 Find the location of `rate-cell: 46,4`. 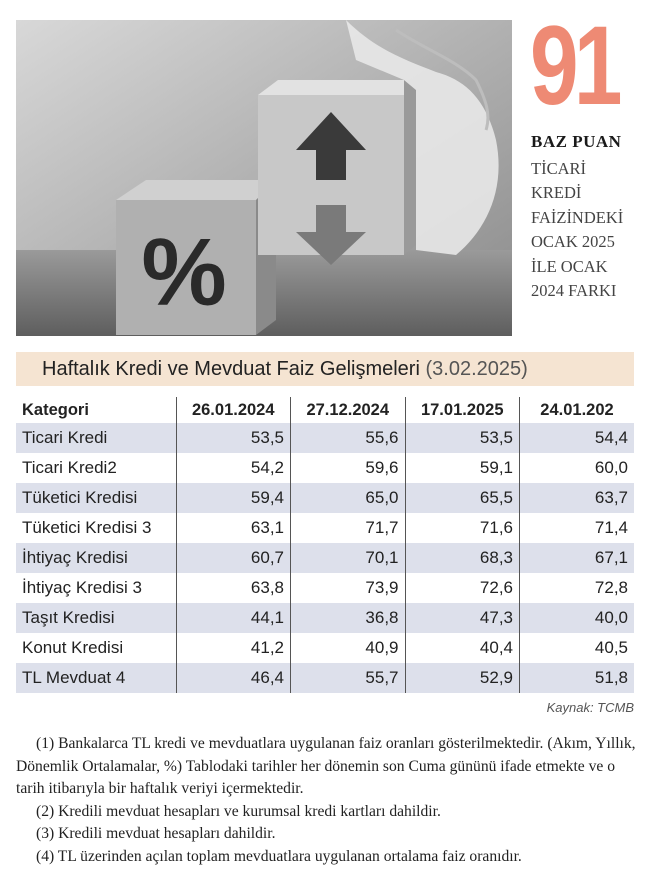

rate-cell: 46,4 is located at coordinates (233, 678).